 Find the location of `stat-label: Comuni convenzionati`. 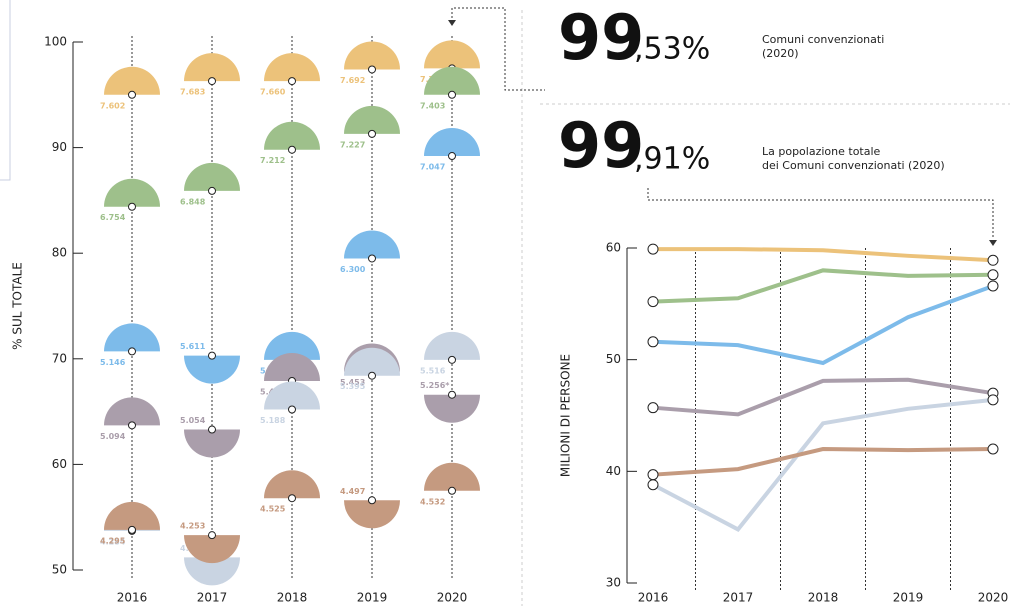

stat-label: Comuni convenzionati is located at coordinates (823, 39).